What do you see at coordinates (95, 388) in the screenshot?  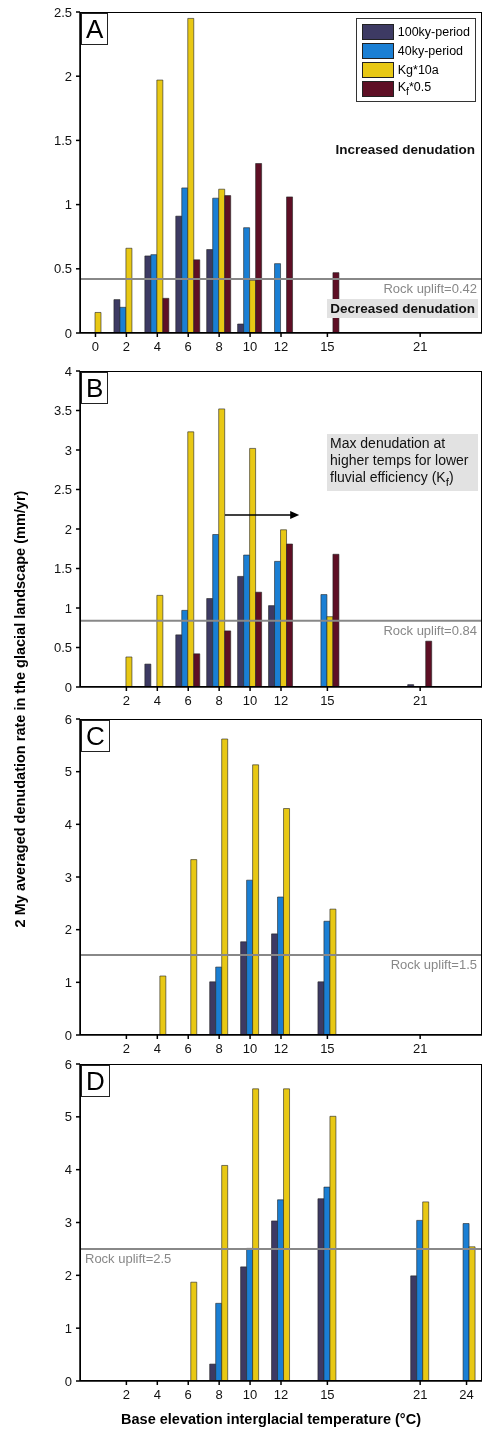 I see `chart-title: B` at bounding box center [95, 388].